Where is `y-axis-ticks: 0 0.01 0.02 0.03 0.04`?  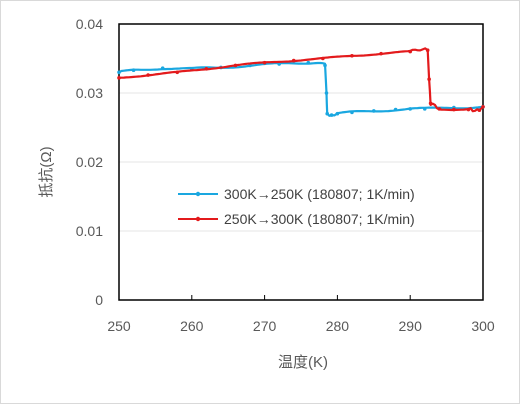
y-axis-ticks: 0 0.01 0.02 0.03 0.04 is located at coordinates (89, 162).